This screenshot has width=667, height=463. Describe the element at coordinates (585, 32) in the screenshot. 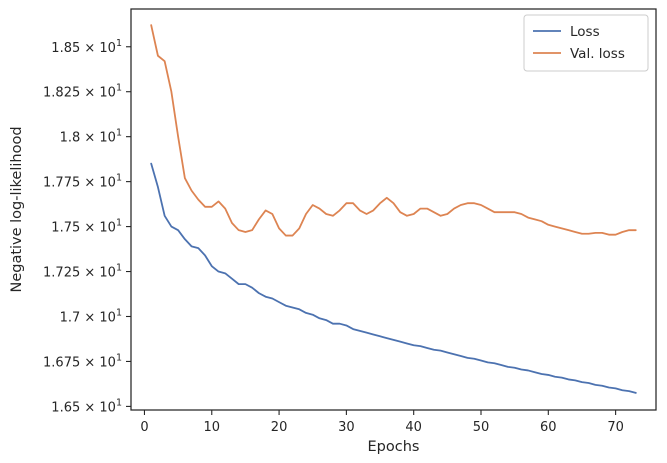

I see `legend-label: Loss` at that location.